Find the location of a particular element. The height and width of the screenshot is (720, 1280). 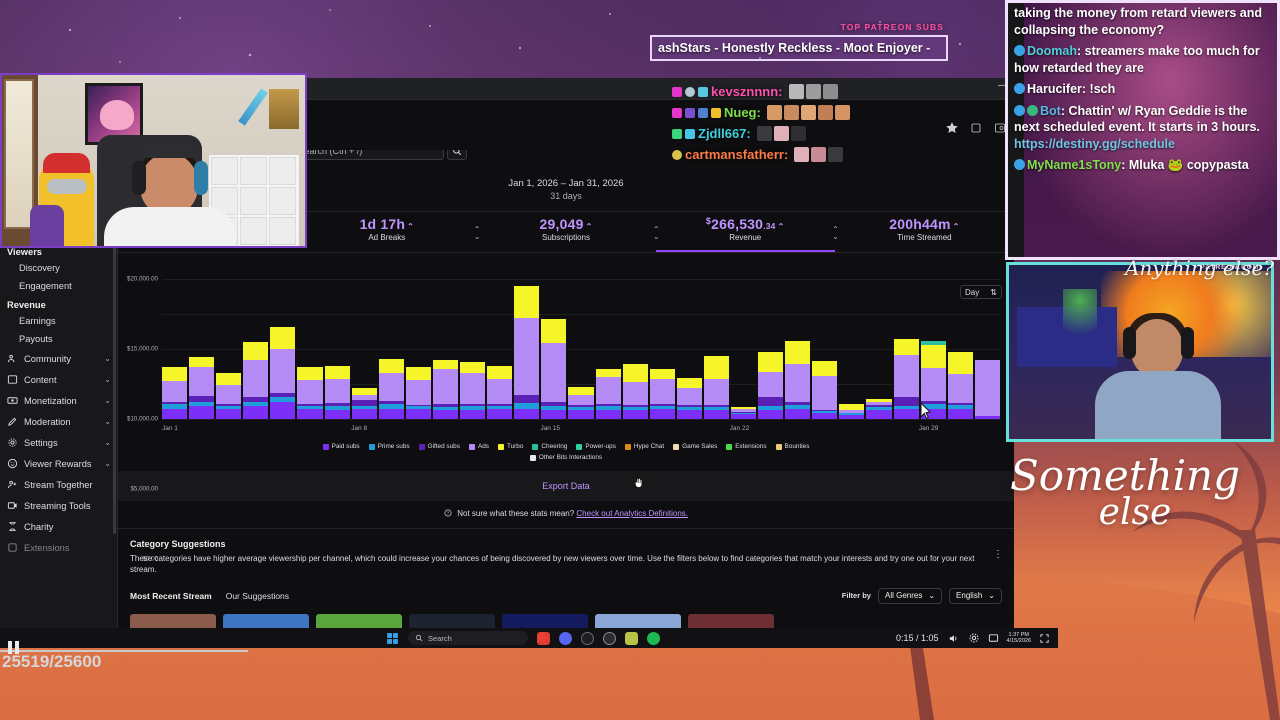

sidebar-scrollbar is located at coordinates (114, 344).